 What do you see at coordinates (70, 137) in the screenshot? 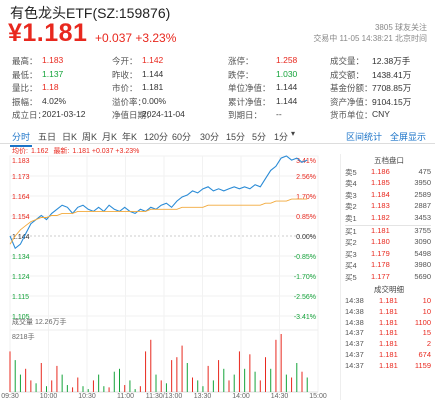
I see `tab-2: 日K` at bounding box center [70, 137].